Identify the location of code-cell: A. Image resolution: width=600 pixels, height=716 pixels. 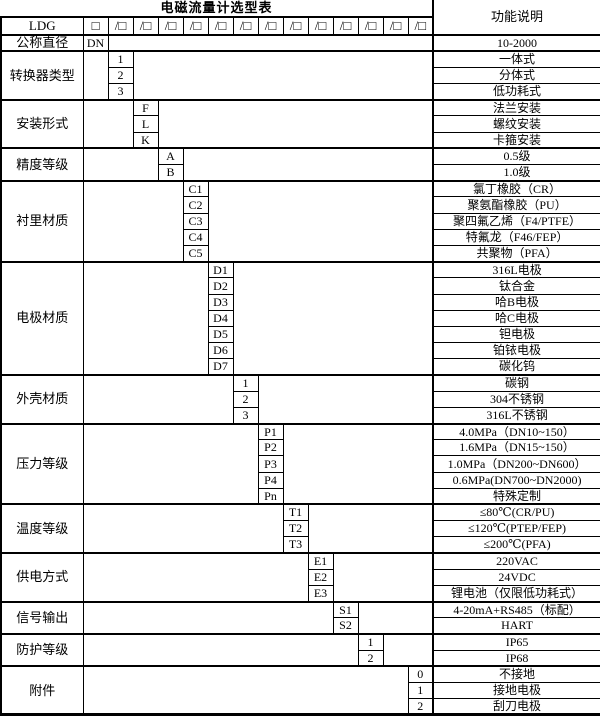
(170, 156).